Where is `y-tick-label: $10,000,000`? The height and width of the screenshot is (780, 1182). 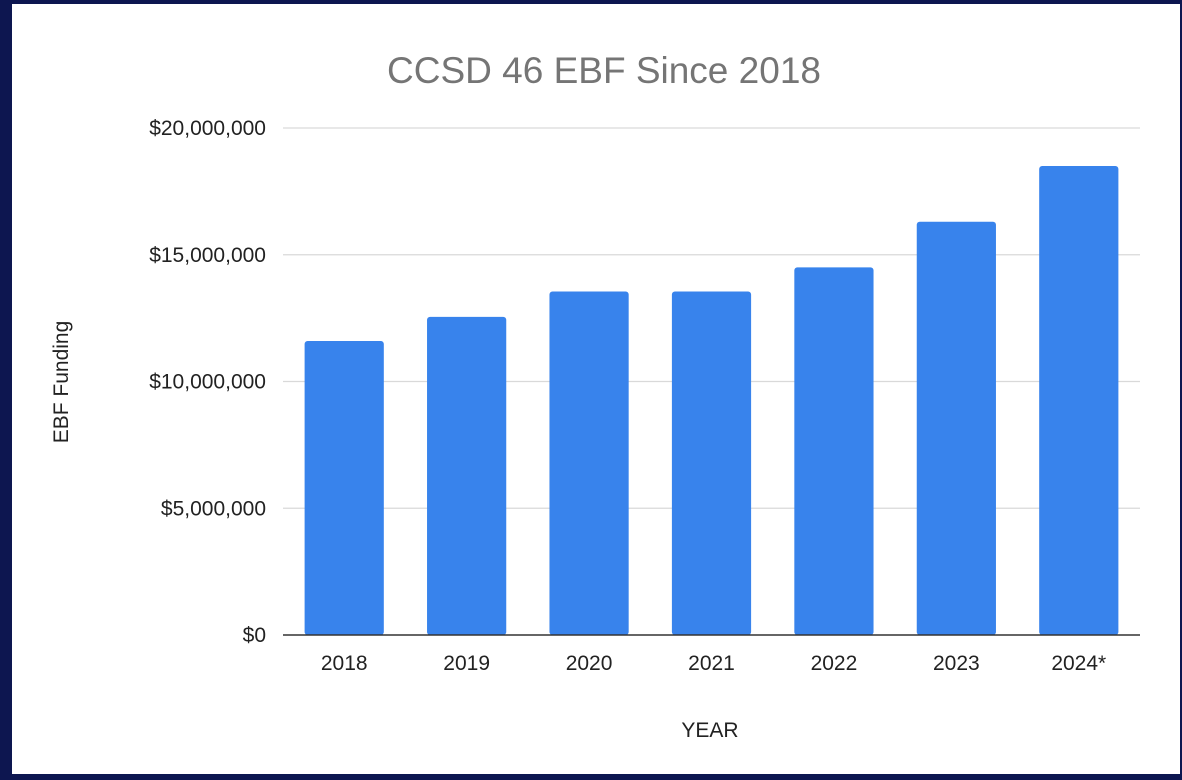
y-tick-label: $10,000,000 is located at coordinates (207, 382).